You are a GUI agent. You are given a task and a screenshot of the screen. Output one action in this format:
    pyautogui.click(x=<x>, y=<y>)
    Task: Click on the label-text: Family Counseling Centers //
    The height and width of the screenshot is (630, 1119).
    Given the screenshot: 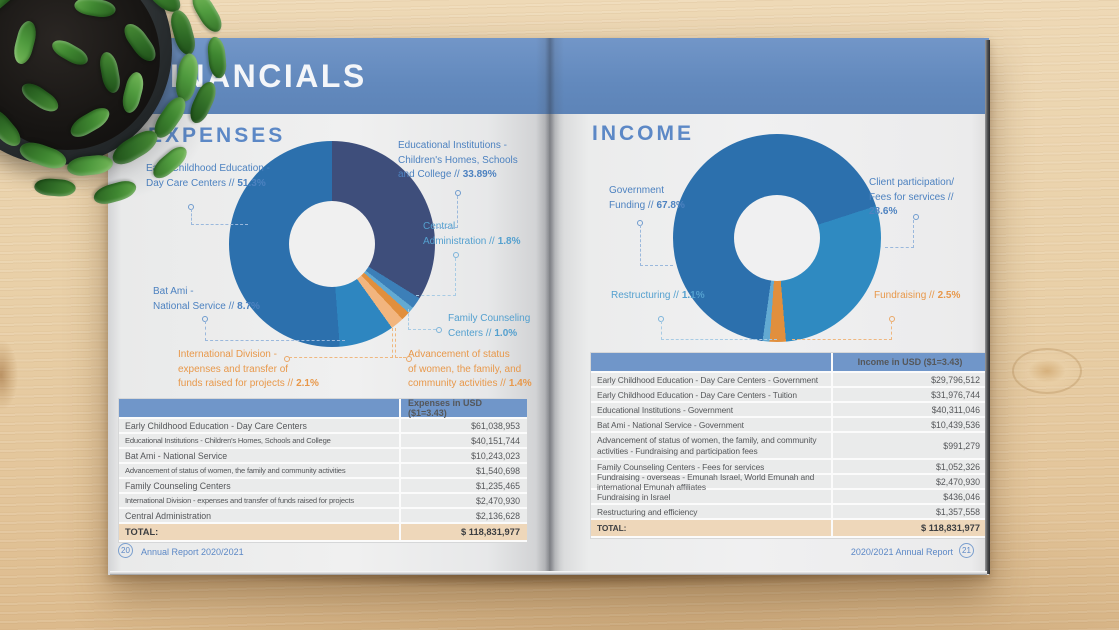 What is the action you would take?
    pyautogui.click(x=489, y=326)
    